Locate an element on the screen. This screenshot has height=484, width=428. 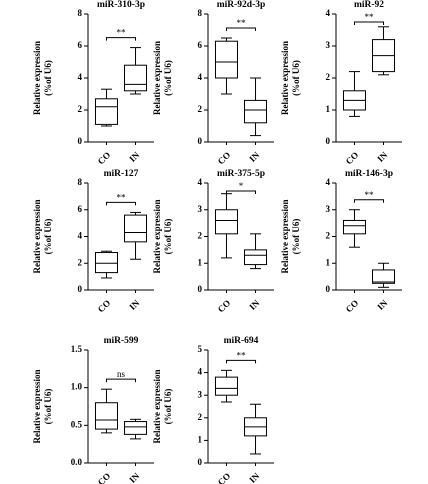
panel-title: miR-127 is located at coordinates (121, 174).